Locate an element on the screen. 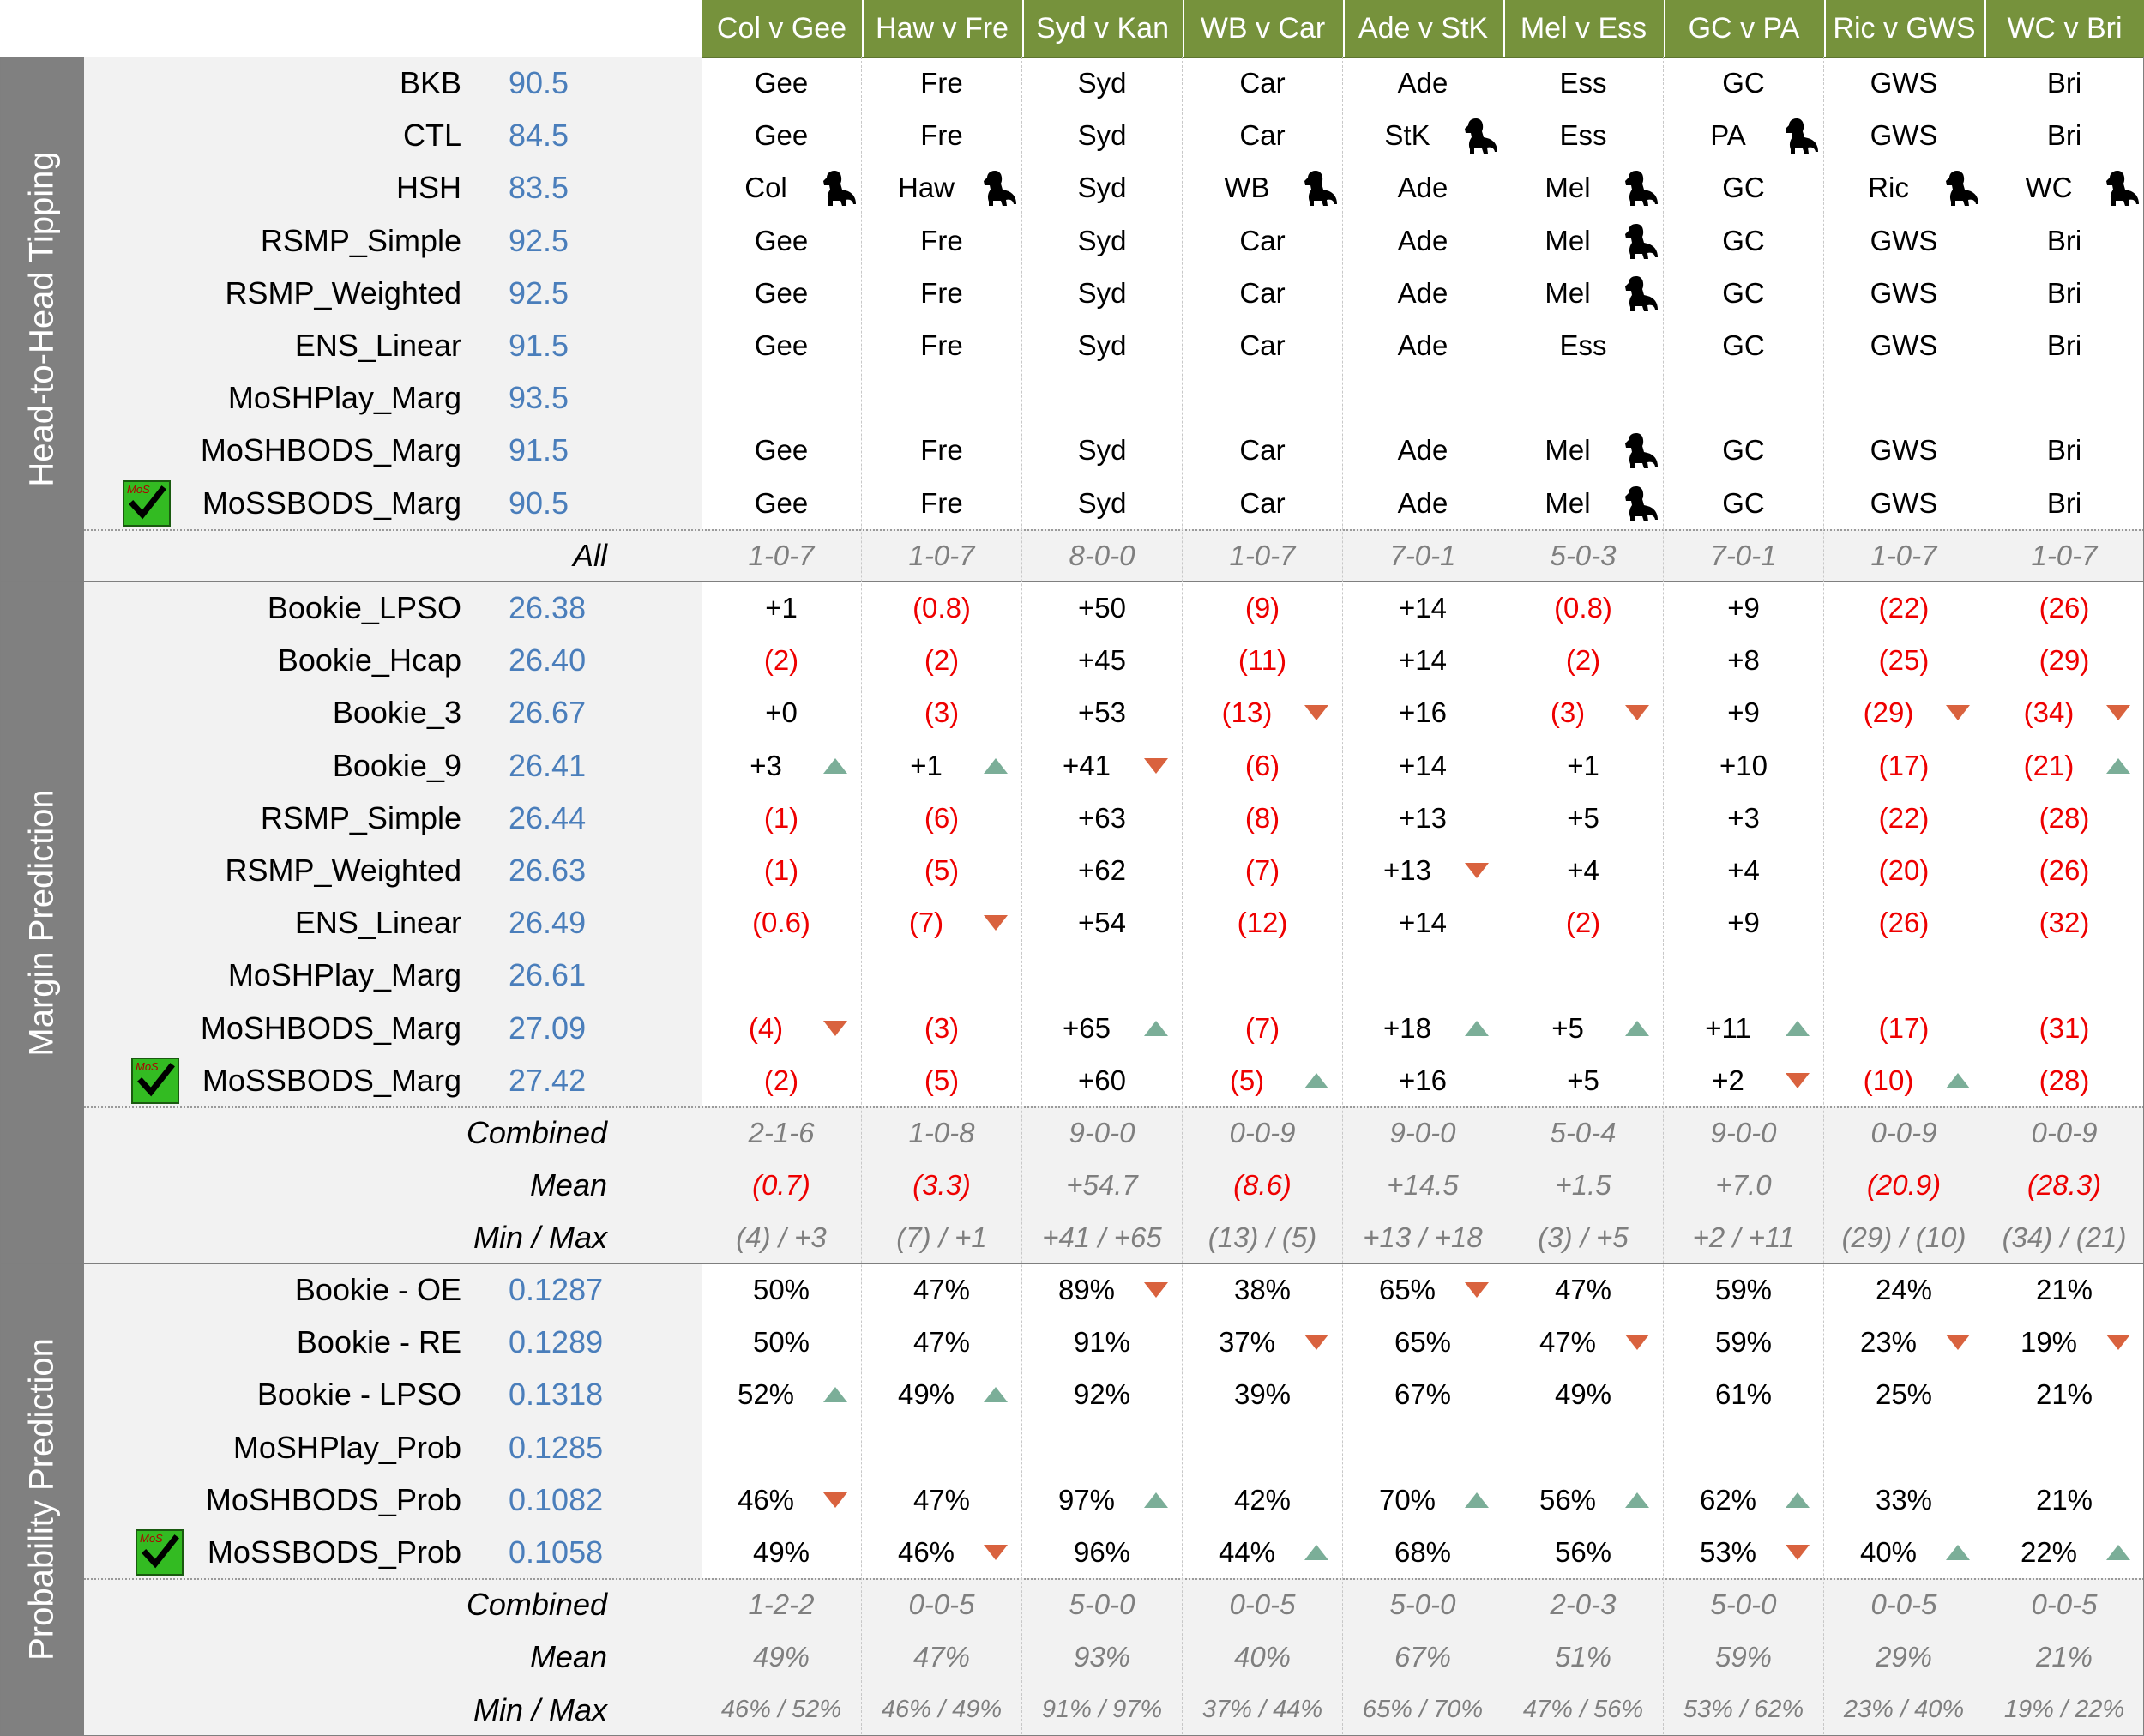 The image size is (2144, 1736). cell-value: (31) is located at coordinates (2065, 1027).